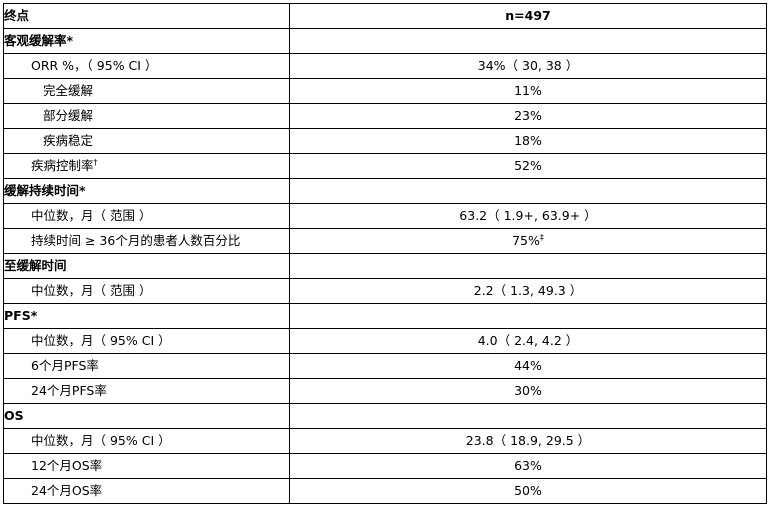 The image size is (769, 510). Describe the element at coordinates (528, 216) in the screenshot. I see `row-value: 63.2（ 1.9+, 63.9+ ）` at that location.